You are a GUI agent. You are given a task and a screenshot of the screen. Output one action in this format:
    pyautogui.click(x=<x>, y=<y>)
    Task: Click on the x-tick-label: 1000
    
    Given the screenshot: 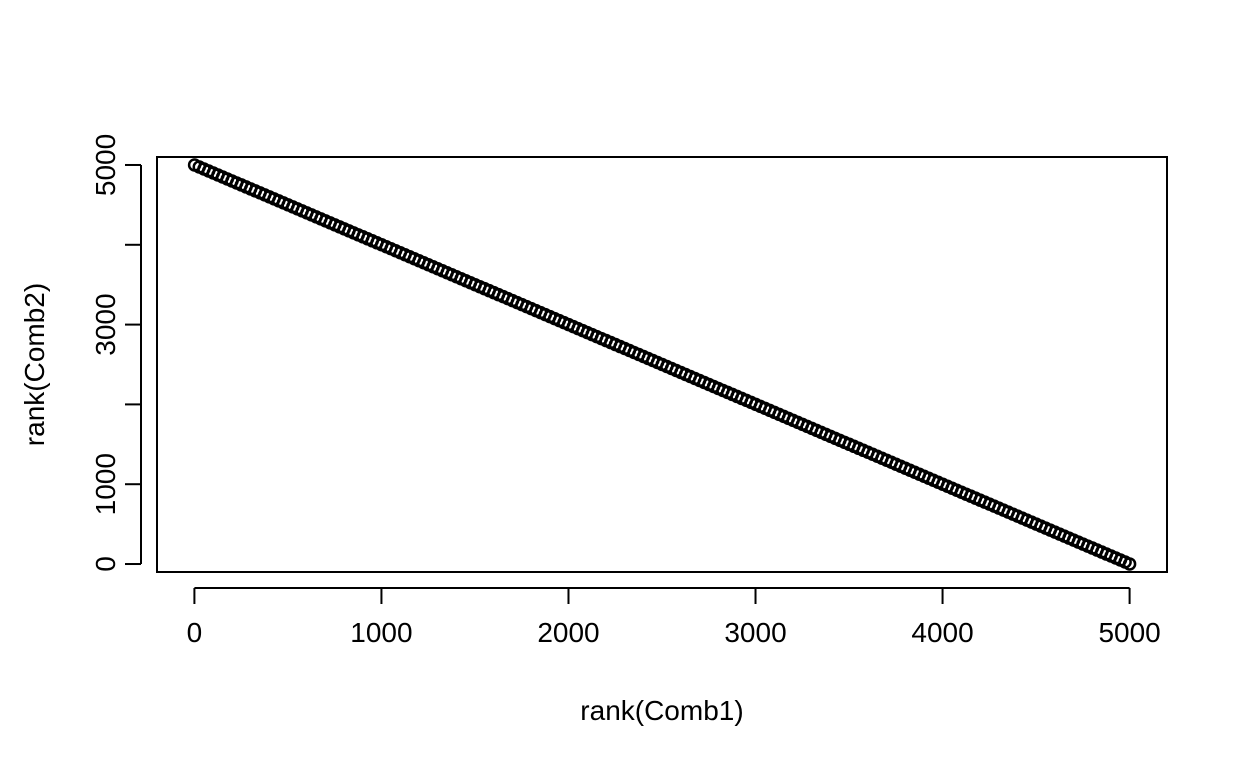 What is the action you would take?
    pyautogui.click(x=381, y=632)
    